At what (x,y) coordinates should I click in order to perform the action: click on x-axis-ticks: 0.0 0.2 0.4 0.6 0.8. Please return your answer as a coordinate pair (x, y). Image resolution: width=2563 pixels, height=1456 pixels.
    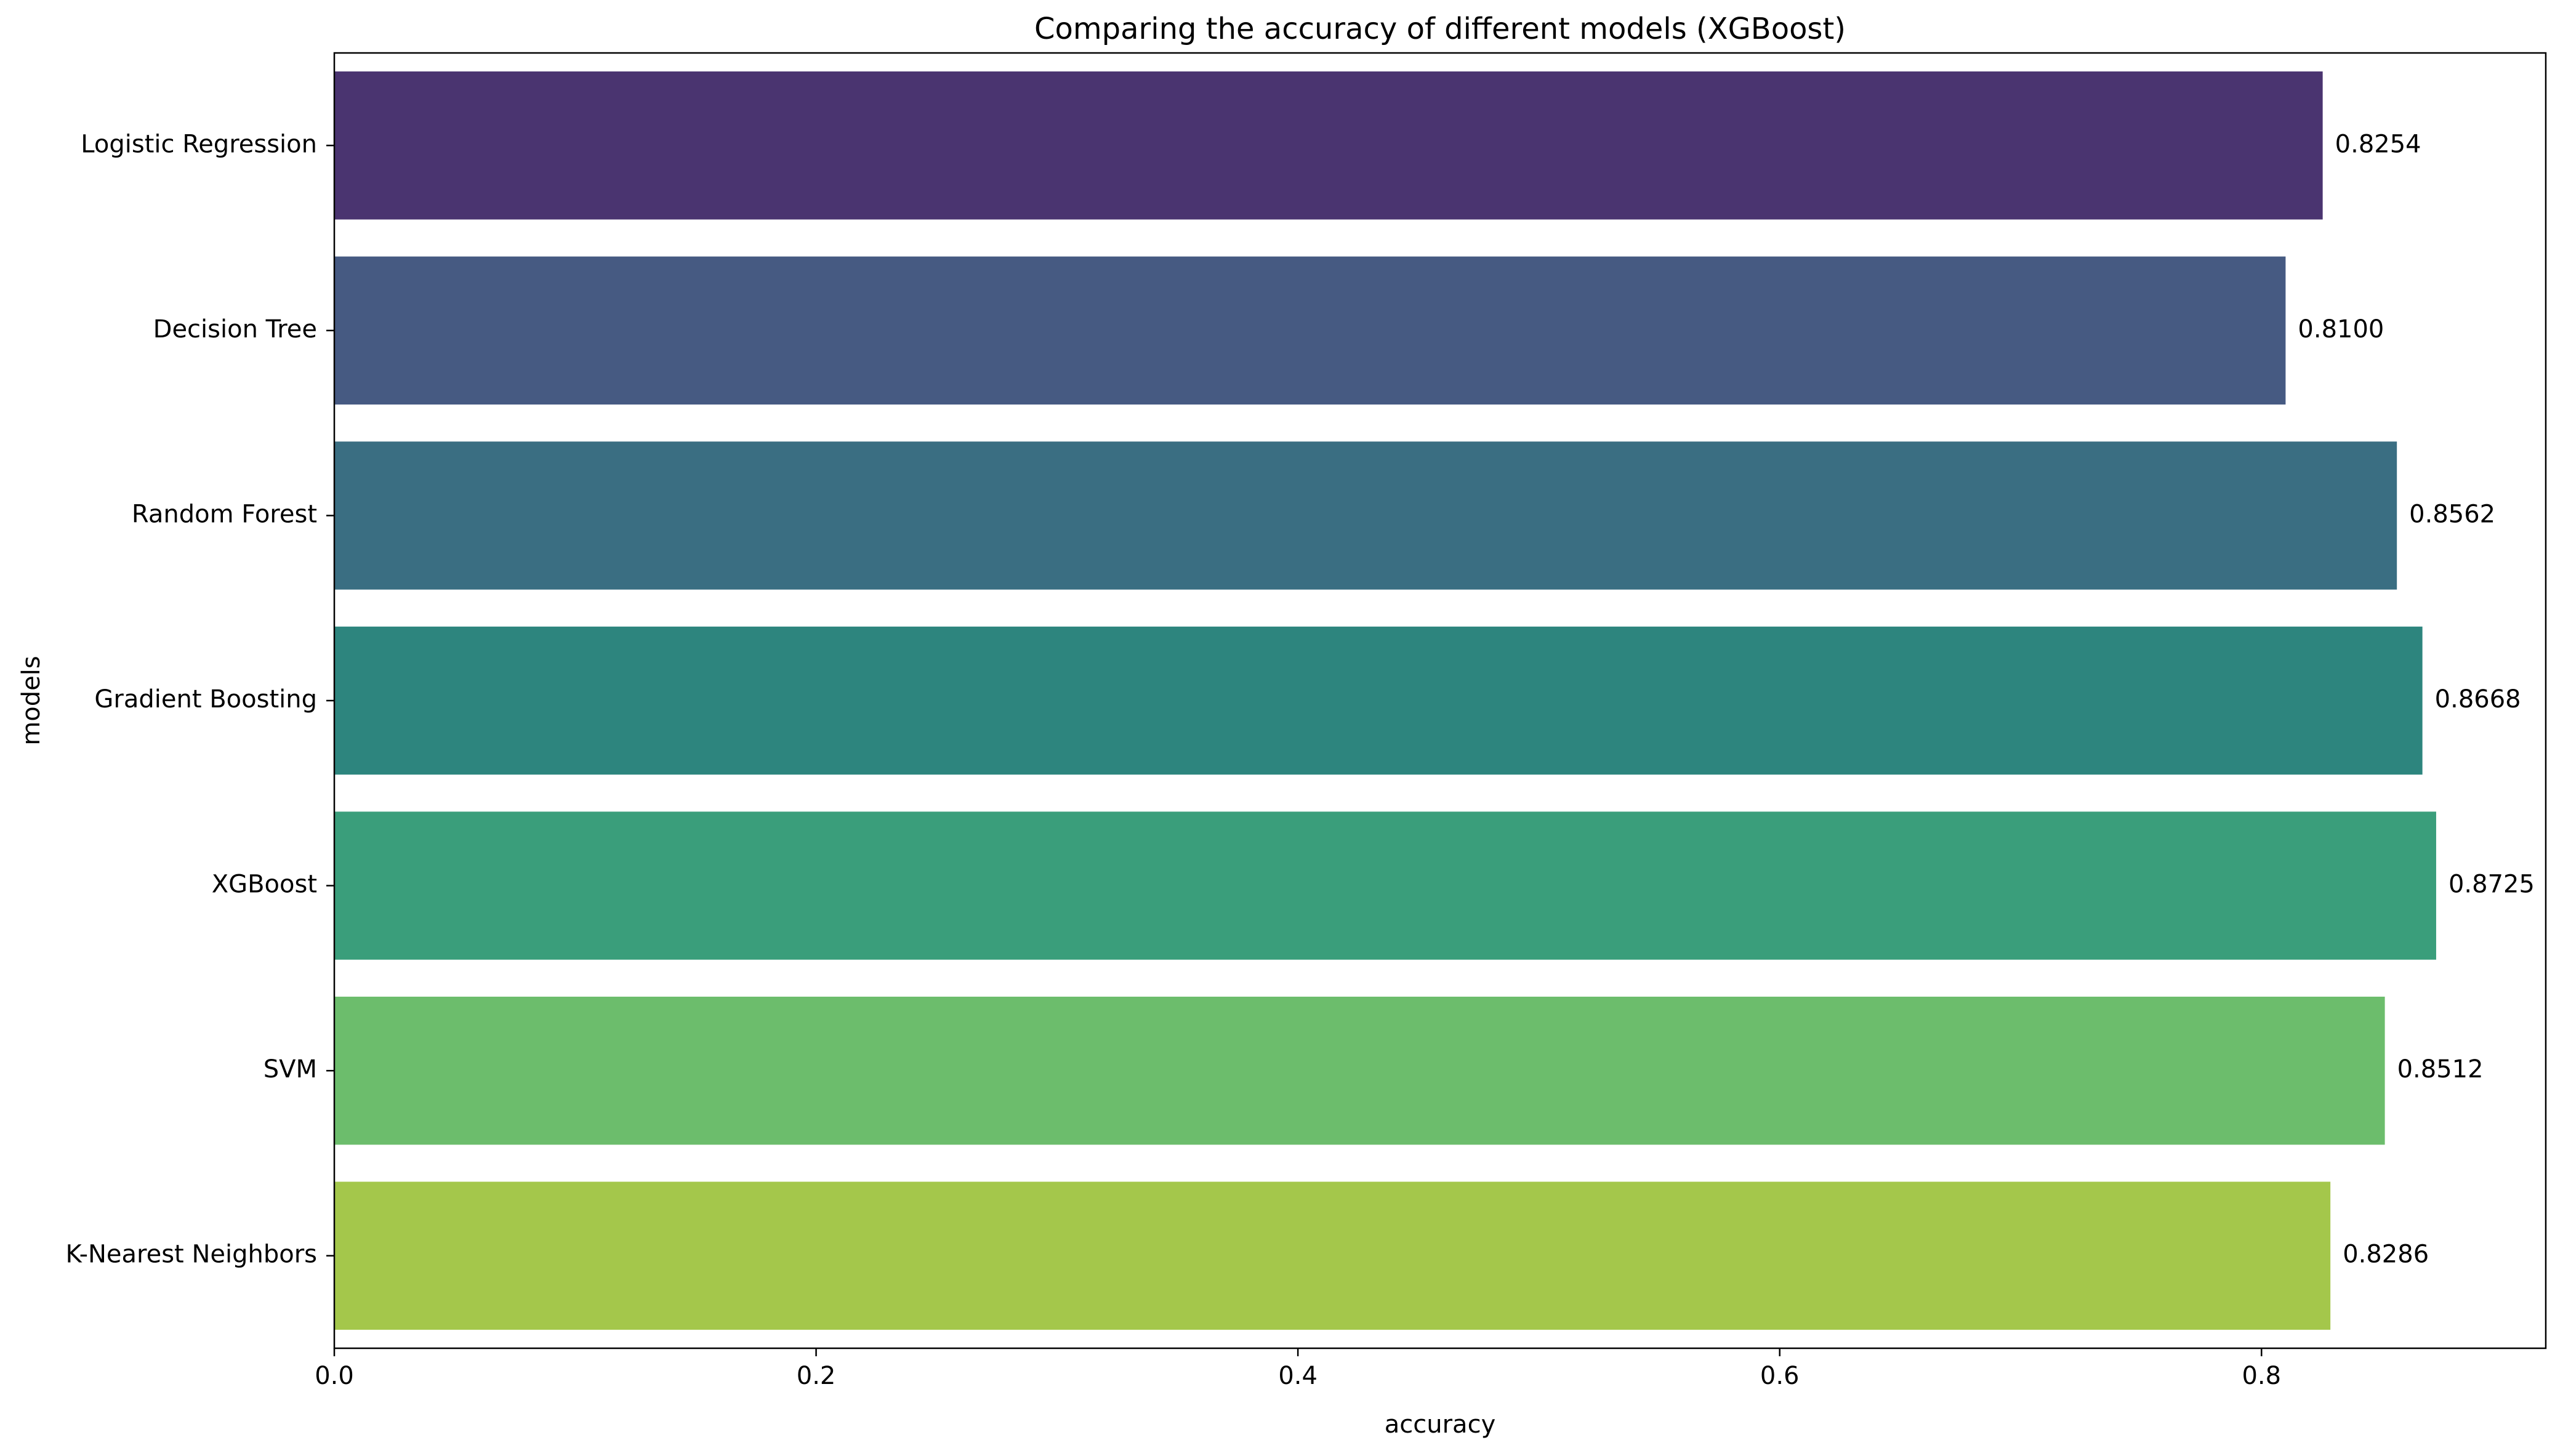
    Looking at the image, I should click on (1298, 1369).